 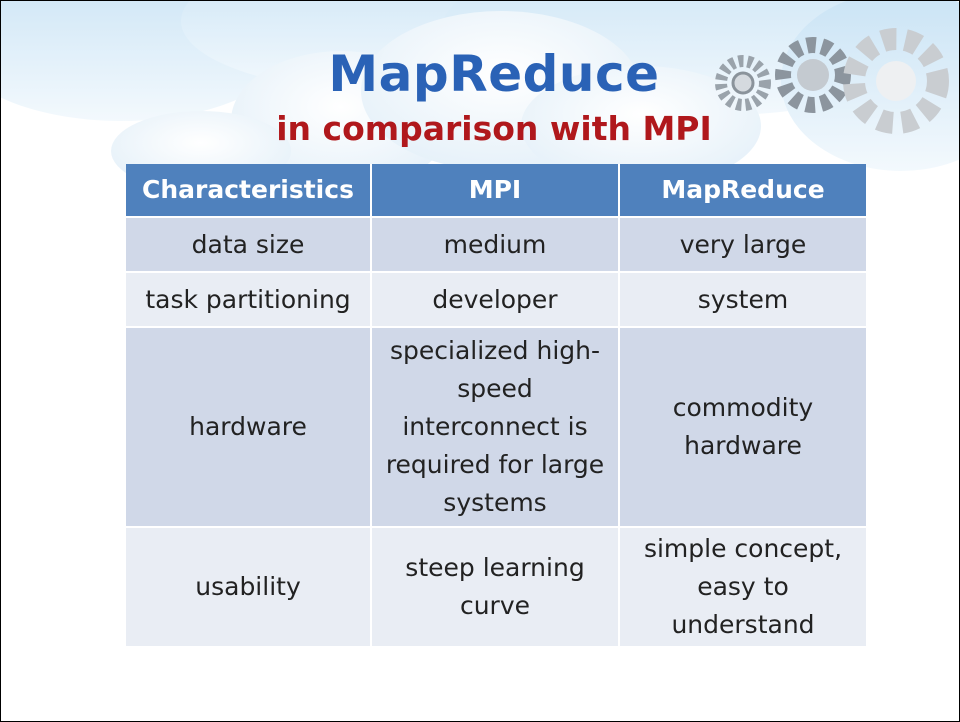 I want to click on table-cell: developer, so click(x=495, y=300).